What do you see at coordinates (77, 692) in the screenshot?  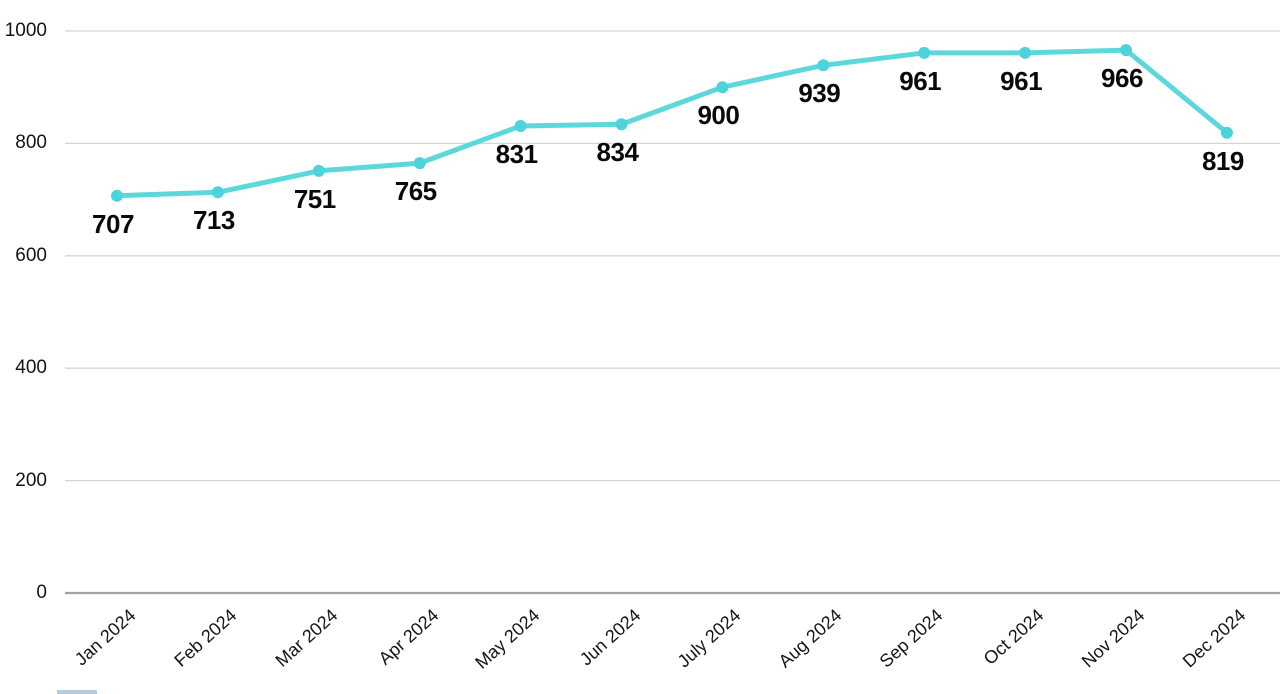 I see `partial-scrollbar-artifact` at bounding box center [77, 692].